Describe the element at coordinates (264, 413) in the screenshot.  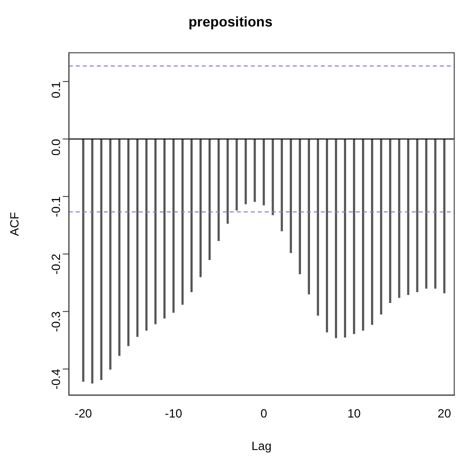
I see `x-tick-label: 0` at that location.